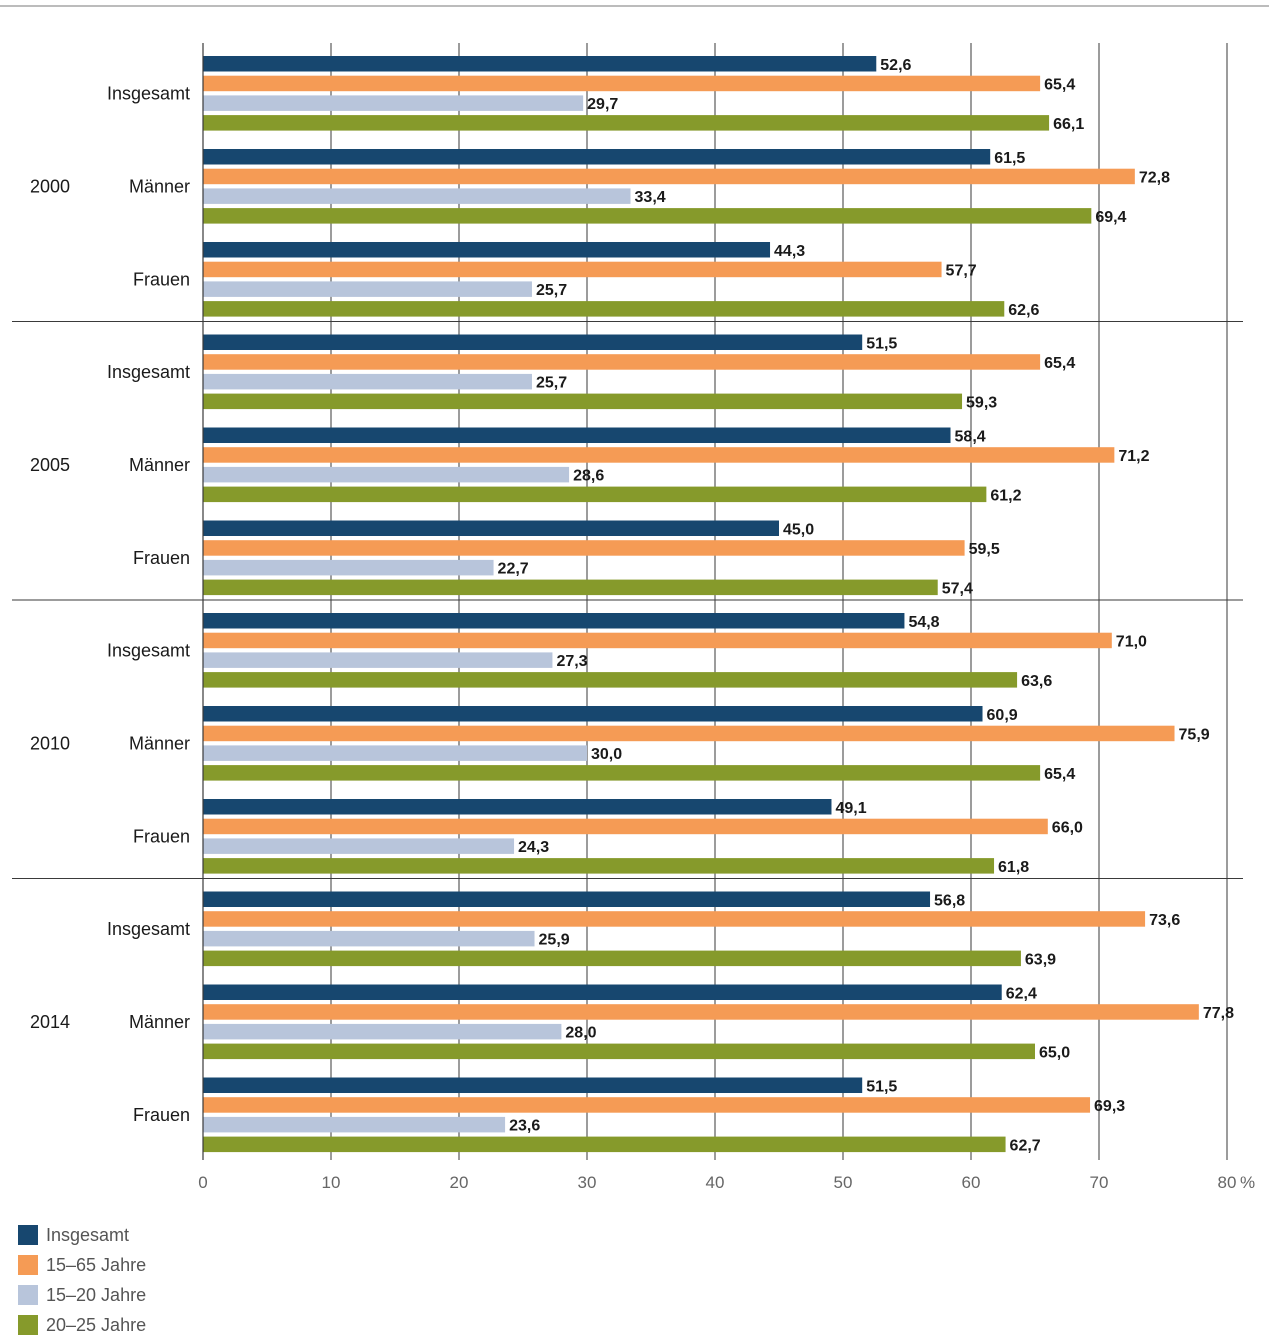  Describe the element at coordinates (1131, 641) in the screenshot. I see `value-label: 71,0` at that location.